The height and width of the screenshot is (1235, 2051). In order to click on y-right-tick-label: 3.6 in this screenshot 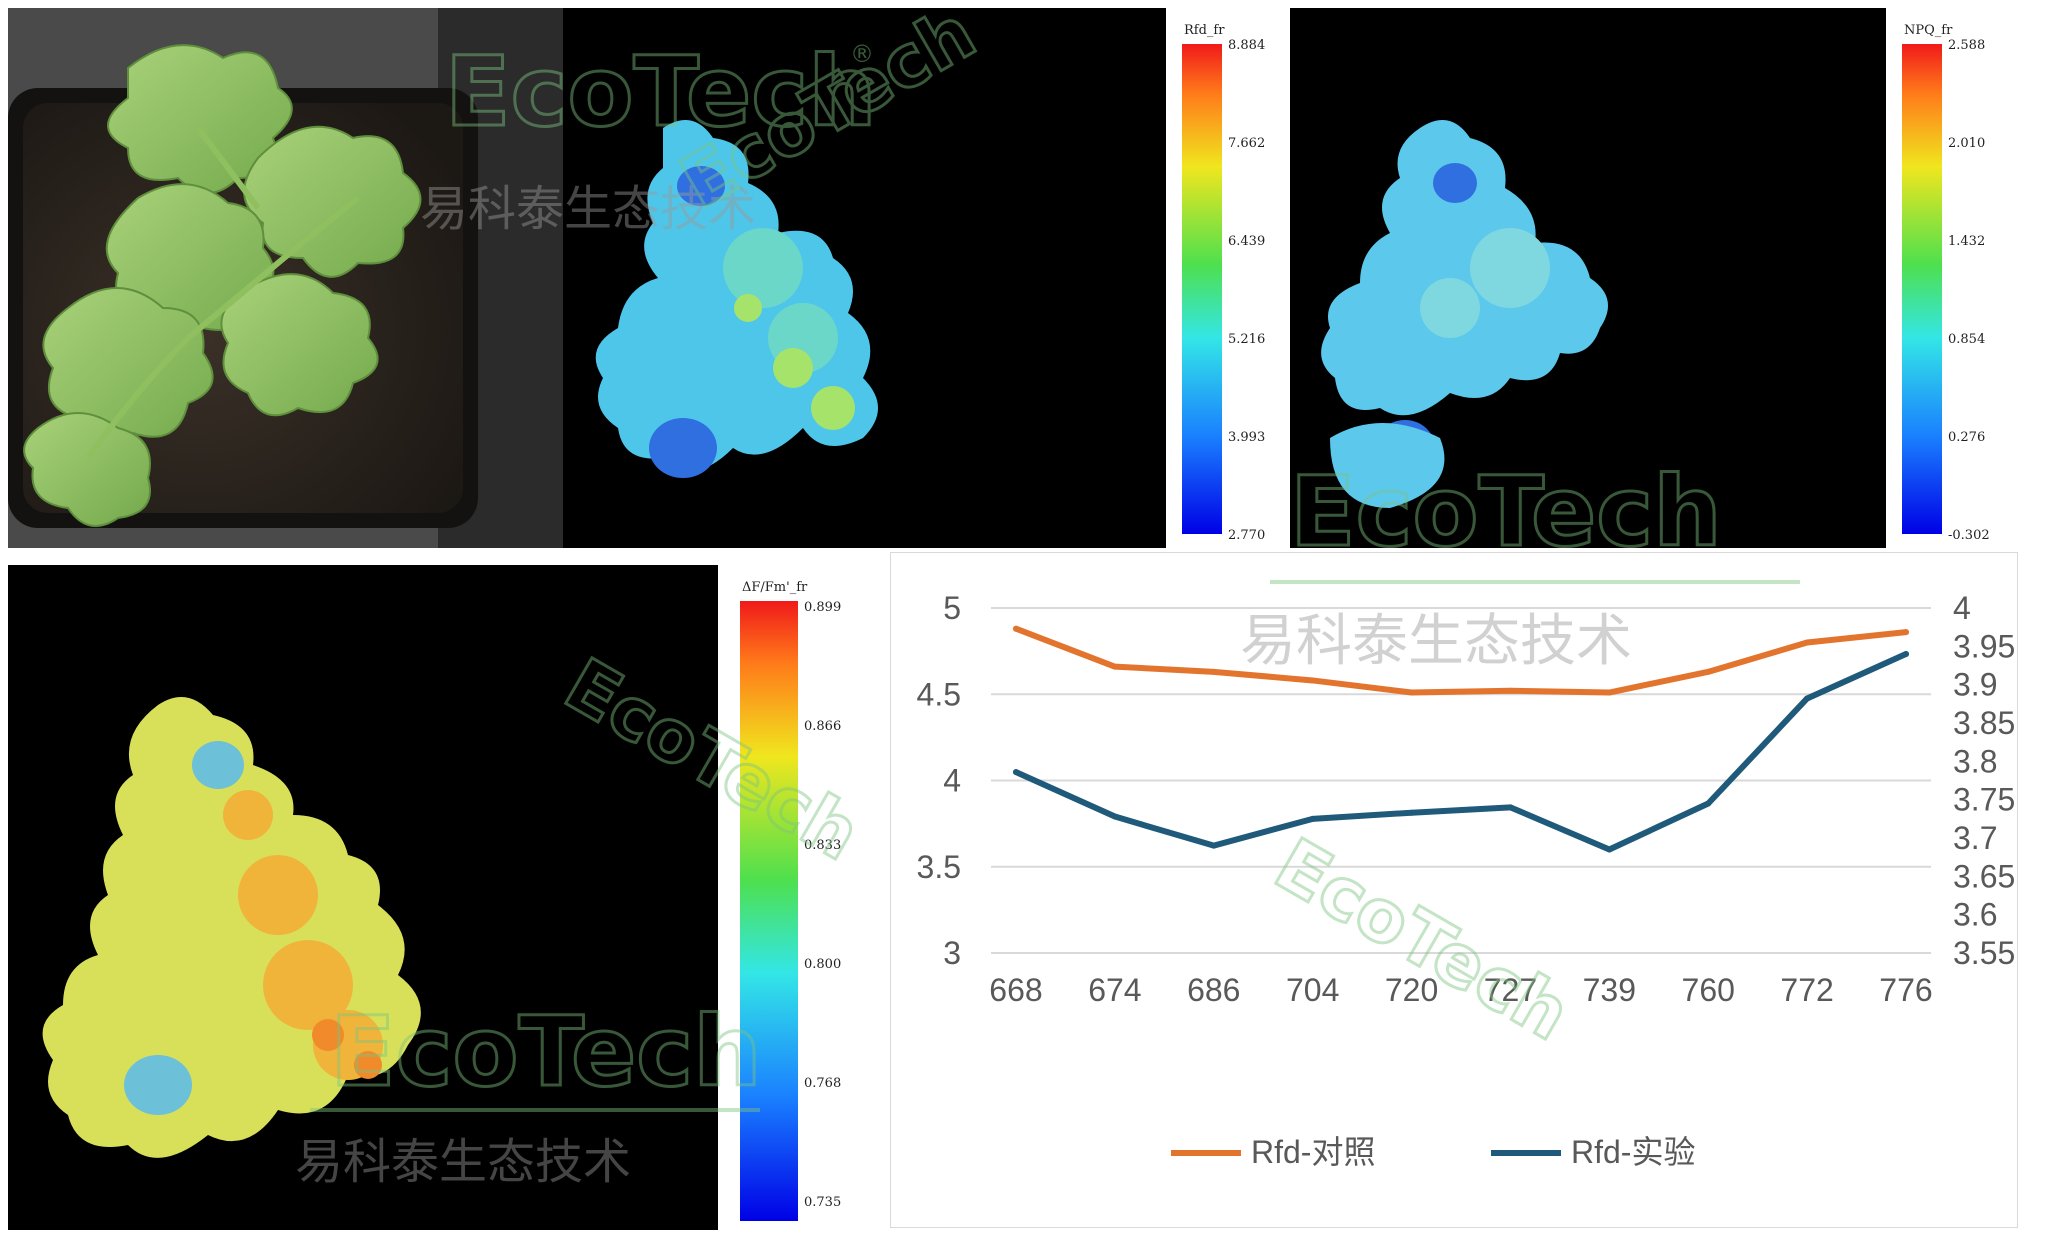, I will do `click(1975, 915)`.